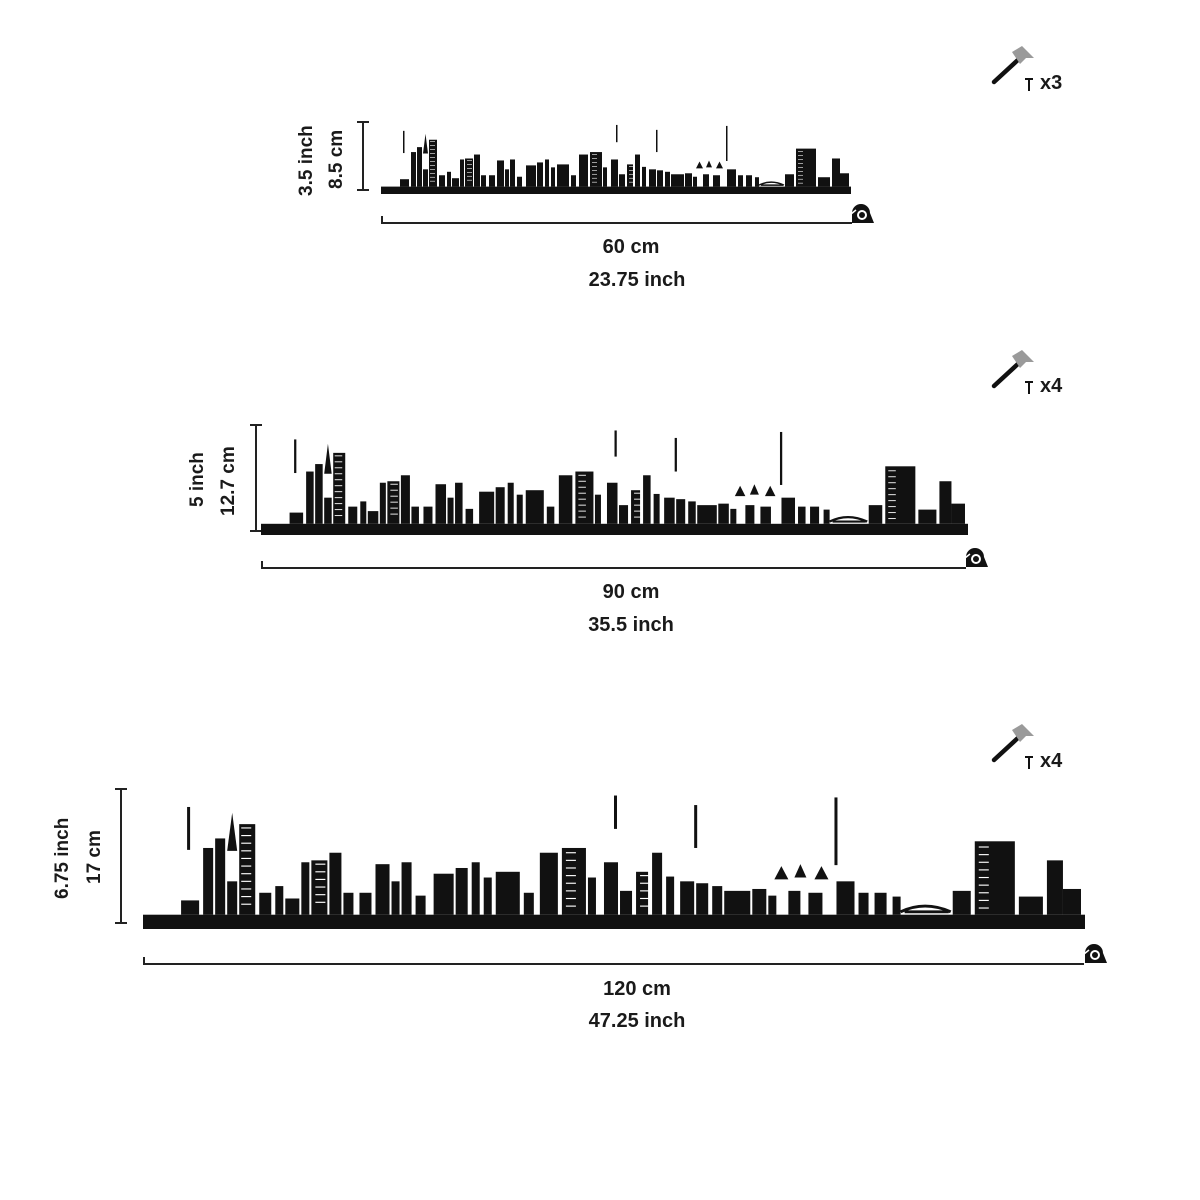 The image size is (1200, 1200). Describe the element at coordinates (637, 280) in the screenshot. I see `width-inch-label: 23.75 inch` at that location.